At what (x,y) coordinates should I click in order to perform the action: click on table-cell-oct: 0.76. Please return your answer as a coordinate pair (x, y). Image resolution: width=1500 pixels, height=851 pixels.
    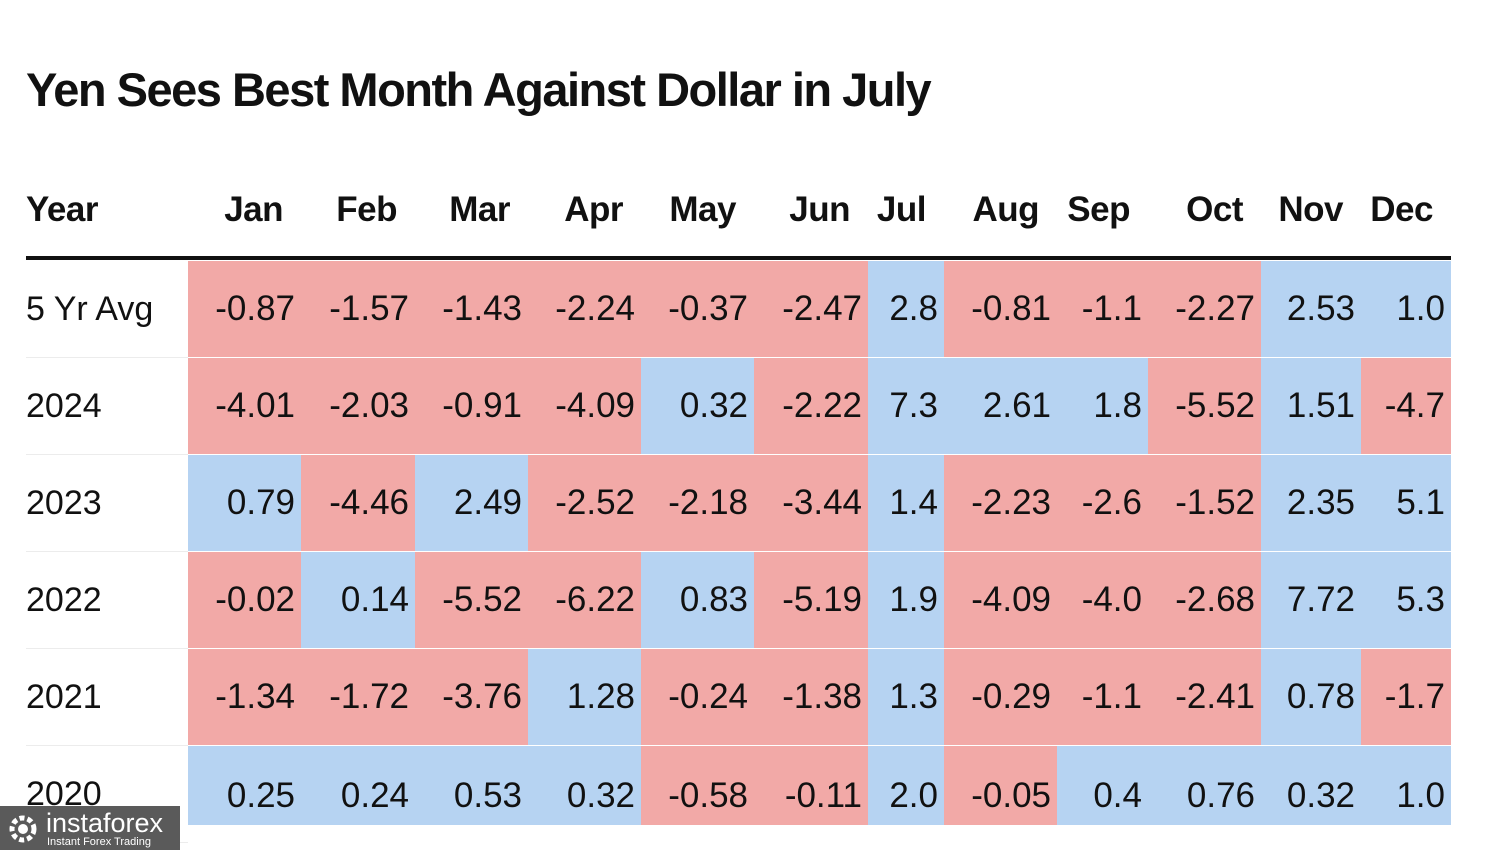
    Looking at the image, I should click on (1204, 785).